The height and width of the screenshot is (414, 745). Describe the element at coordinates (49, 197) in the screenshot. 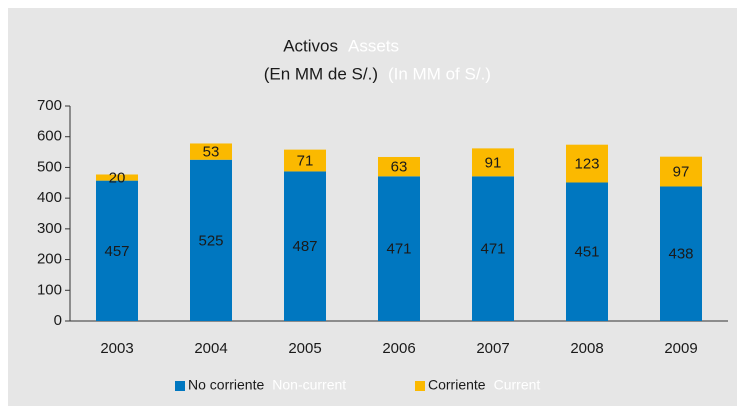

I see `y-tick-label: 400` at that location.